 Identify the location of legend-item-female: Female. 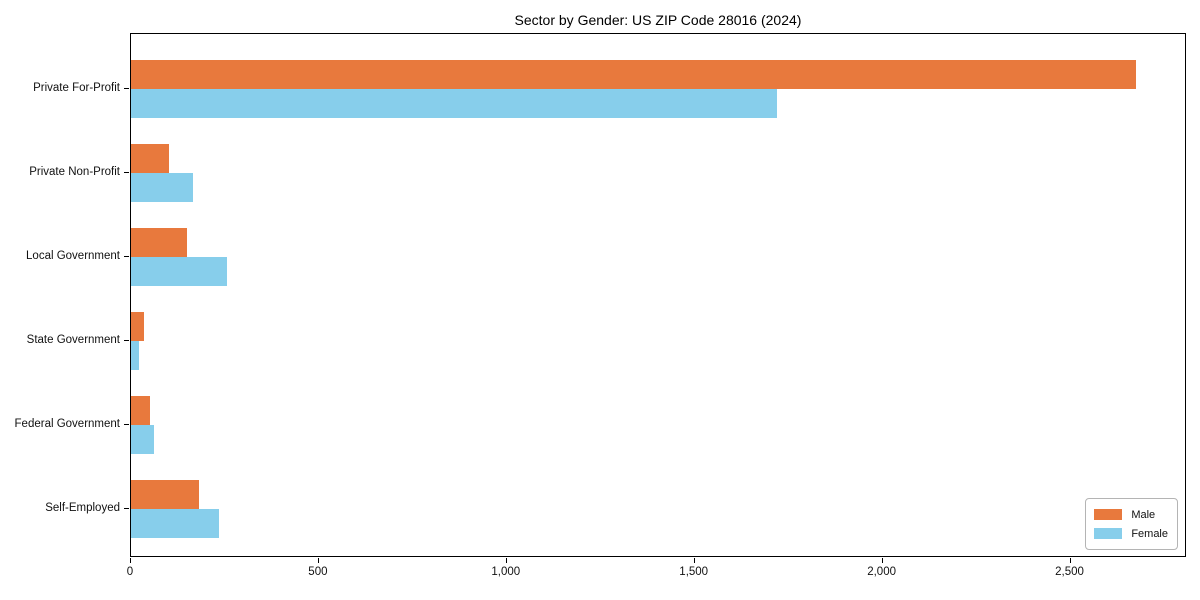
(1131, 533).